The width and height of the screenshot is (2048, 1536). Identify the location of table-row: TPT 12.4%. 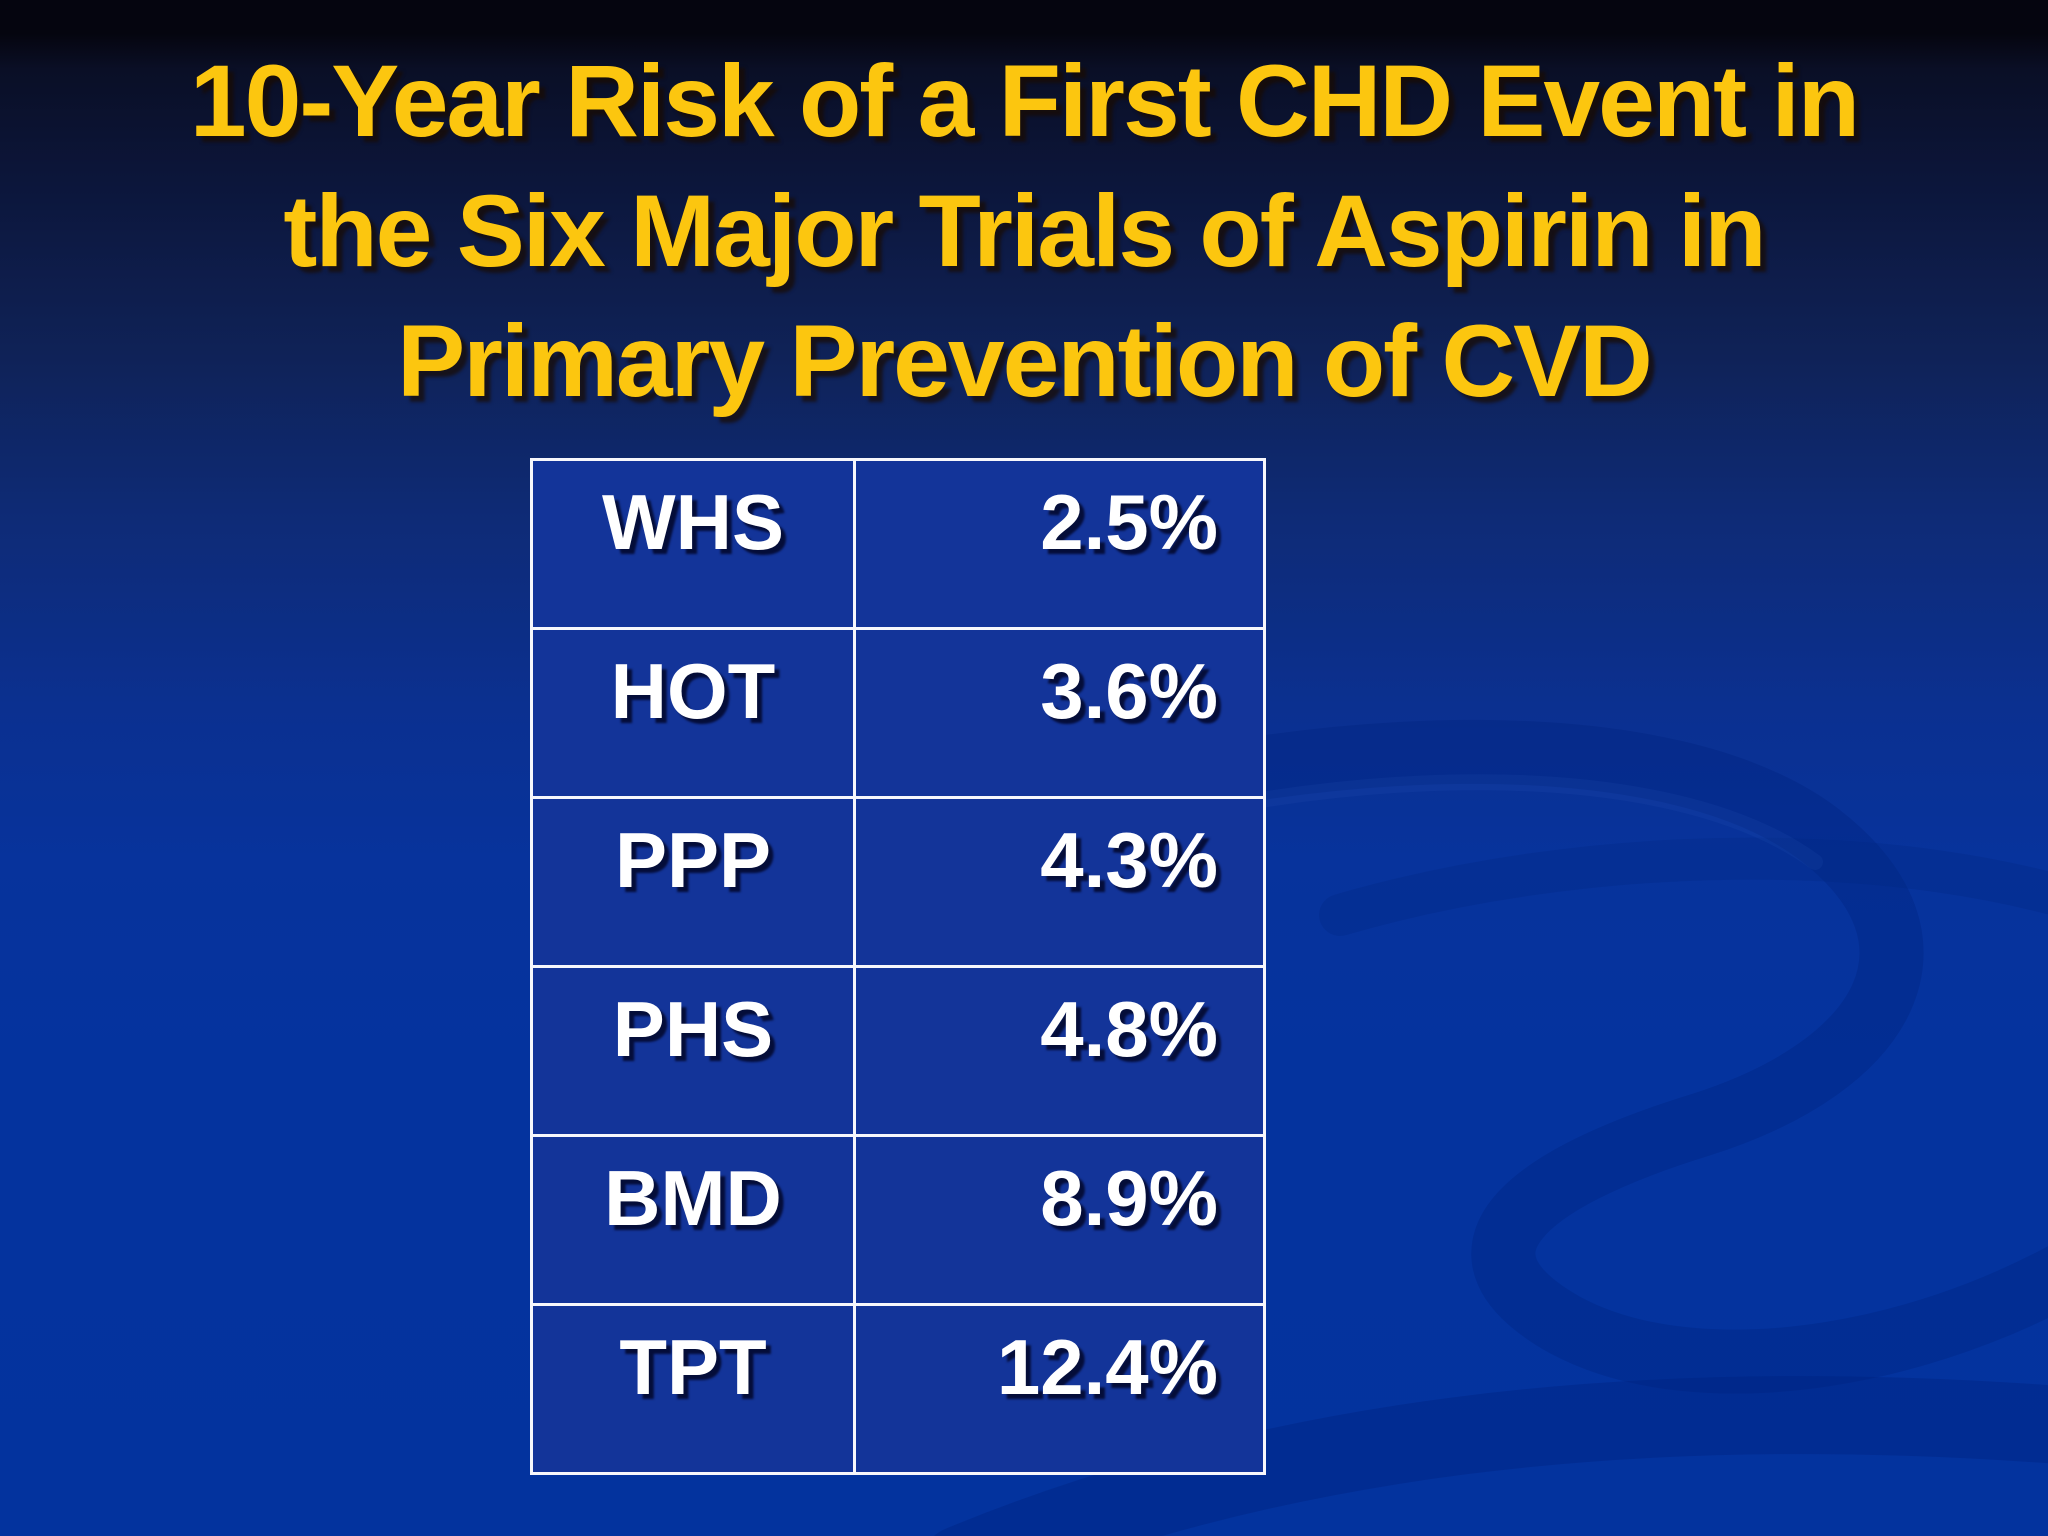
(898, 1389).